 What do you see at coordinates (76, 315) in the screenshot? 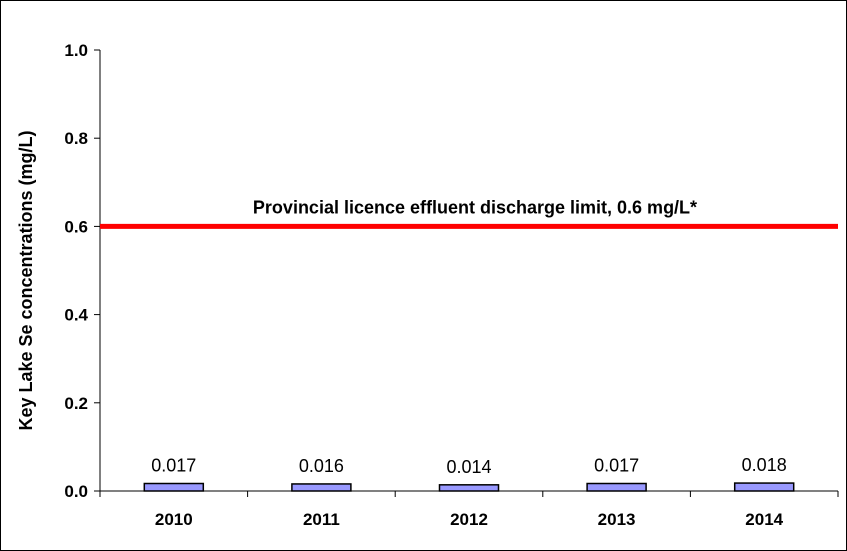
I see `y-tick-label: 0.4` at bounding box center [76, 315].